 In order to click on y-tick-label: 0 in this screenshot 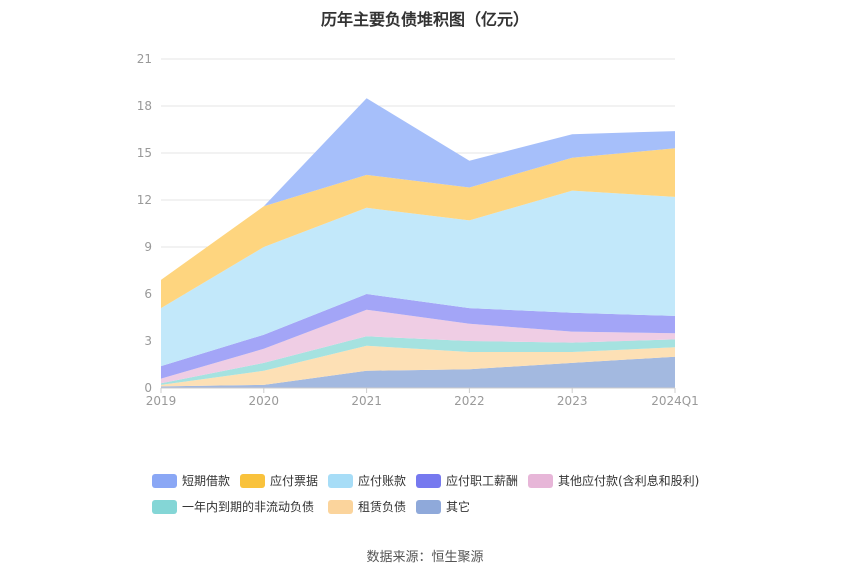, I will do `click(148, 388)`.